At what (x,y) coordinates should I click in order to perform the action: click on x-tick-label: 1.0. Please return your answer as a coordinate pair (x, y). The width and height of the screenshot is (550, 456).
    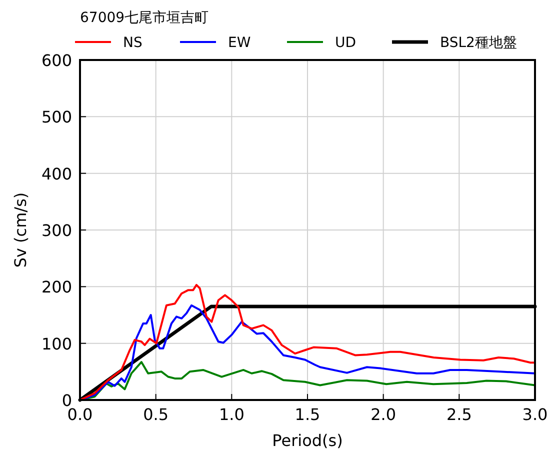
    Looking at the image, I should click on (231, 414).